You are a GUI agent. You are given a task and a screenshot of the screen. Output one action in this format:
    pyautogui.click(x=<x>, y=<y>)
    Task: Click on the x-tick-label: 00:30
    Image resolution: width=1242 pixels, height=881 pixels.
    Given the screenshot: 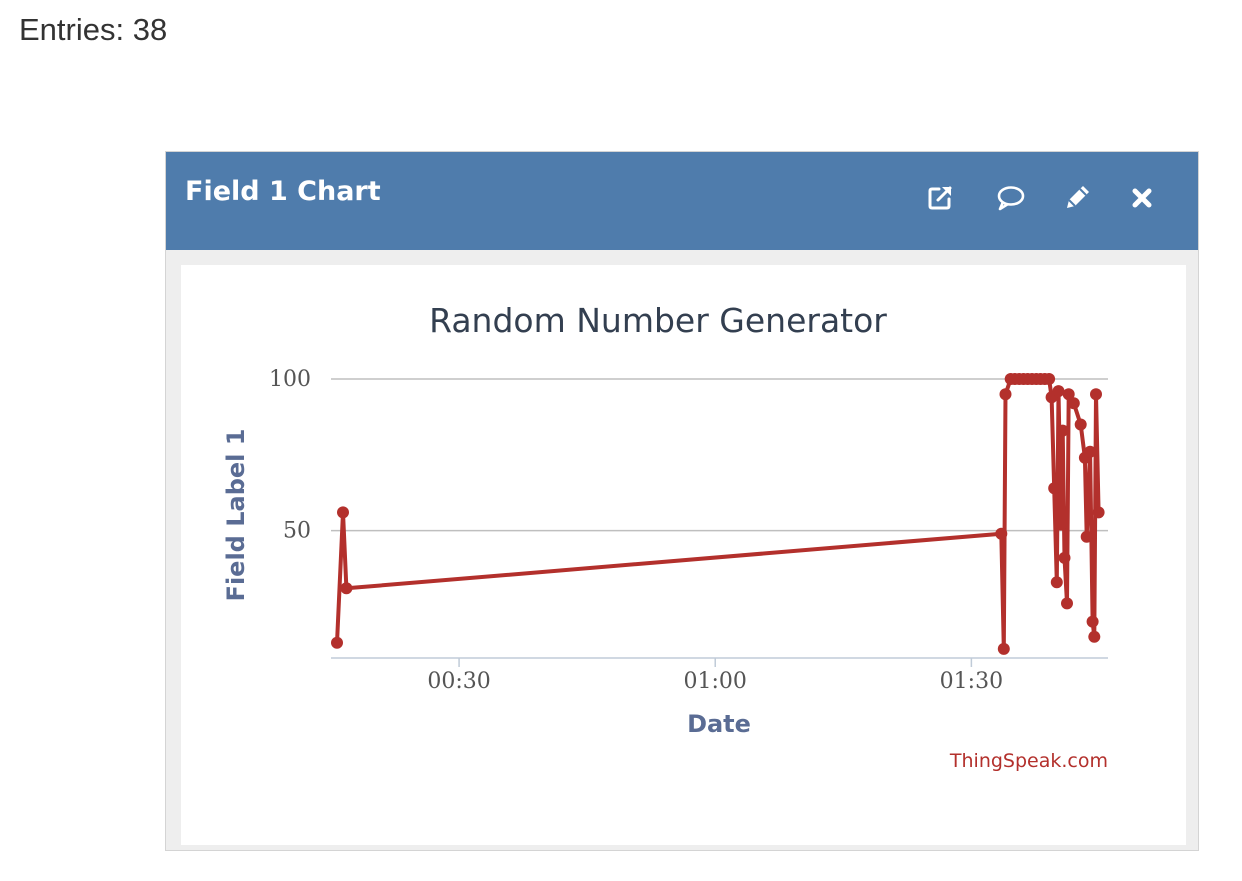 What is the action you would take?
    pyautogui.click(x=458, y=681)
    